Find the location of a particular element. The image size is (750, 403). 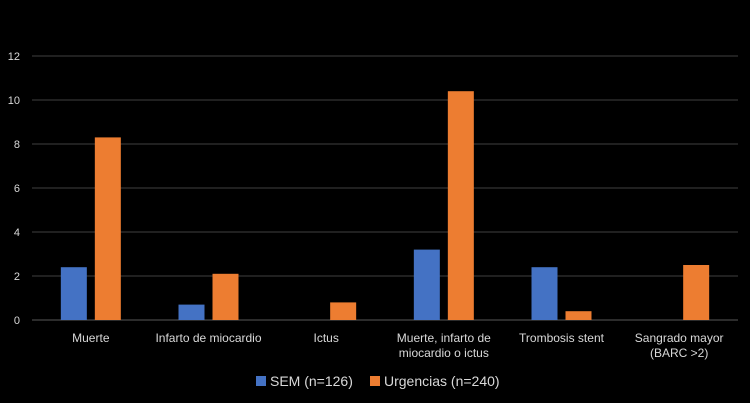

x-category-label: Muerte is located at coordinates (91, 338).